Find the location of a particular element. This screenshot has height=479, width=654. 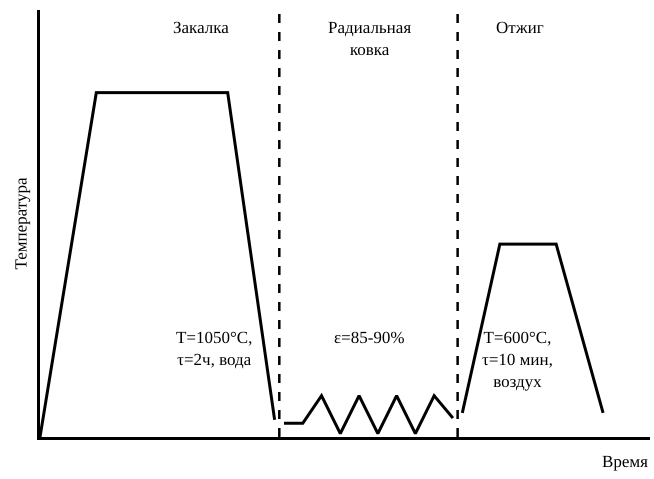

annotation: ε=85-90% is located at coordinates (369, 337).